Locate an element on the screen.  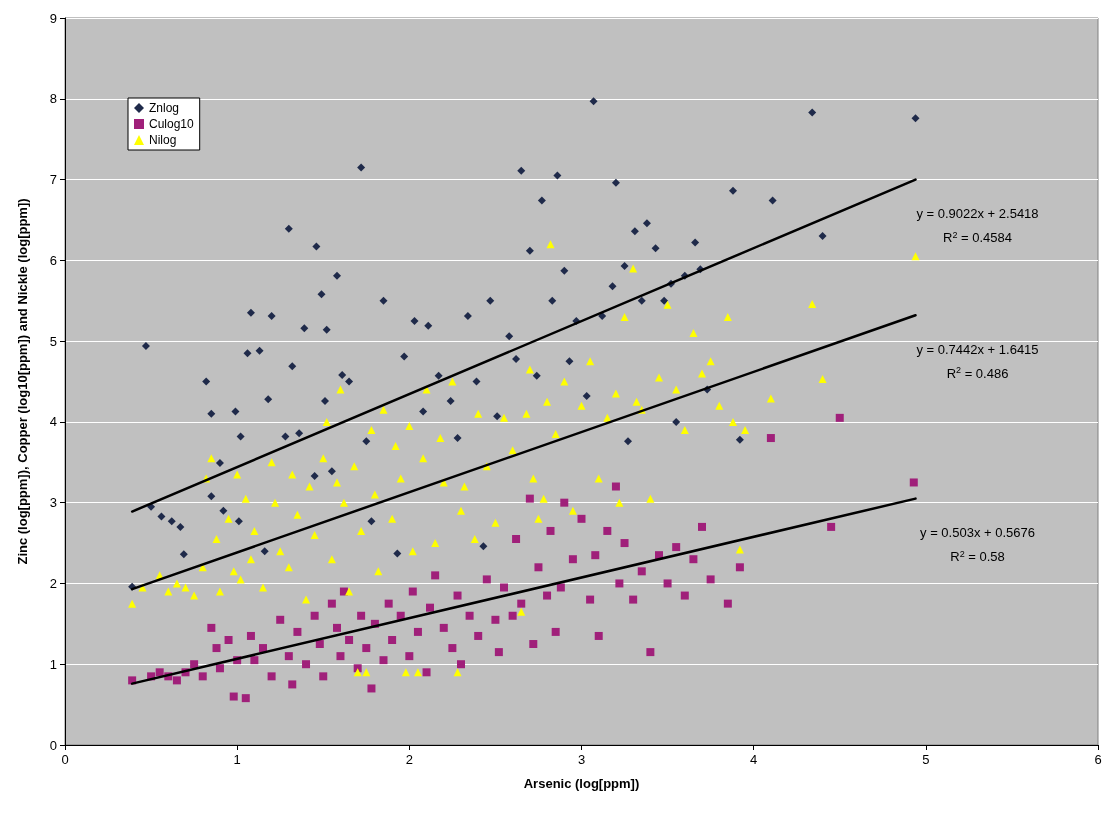
x-tick-label: 5 is located at coordinates (926, 759).